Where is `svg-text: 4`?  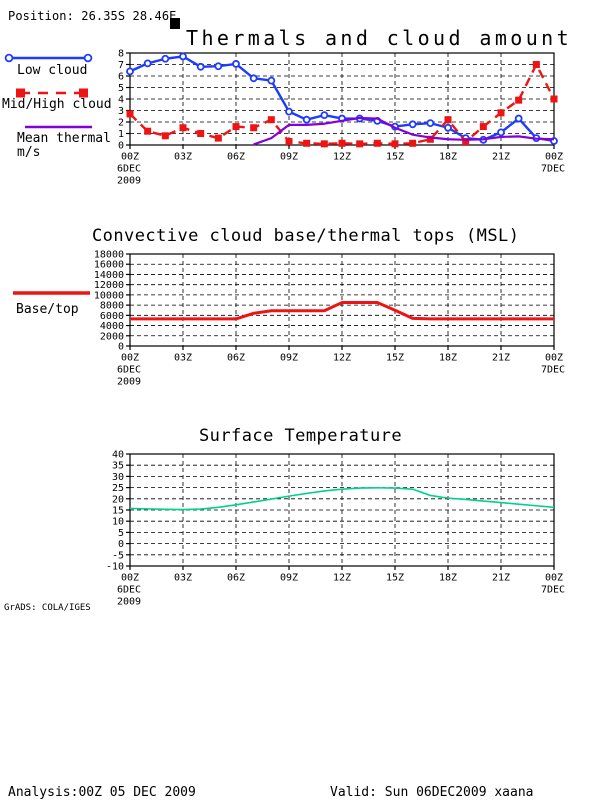
svg-text: 4 is located at coordinates (121, 100).